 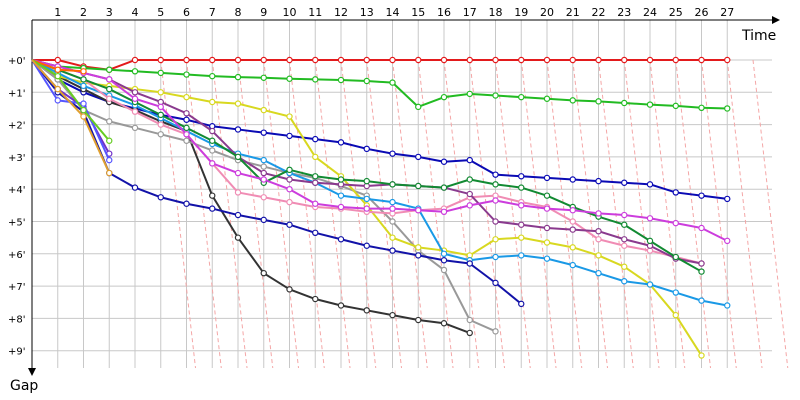 What do you see at coordinates (290, 12) in the screenshot?
I see `x-tick-label: 10` at bounding box center [290, 12].